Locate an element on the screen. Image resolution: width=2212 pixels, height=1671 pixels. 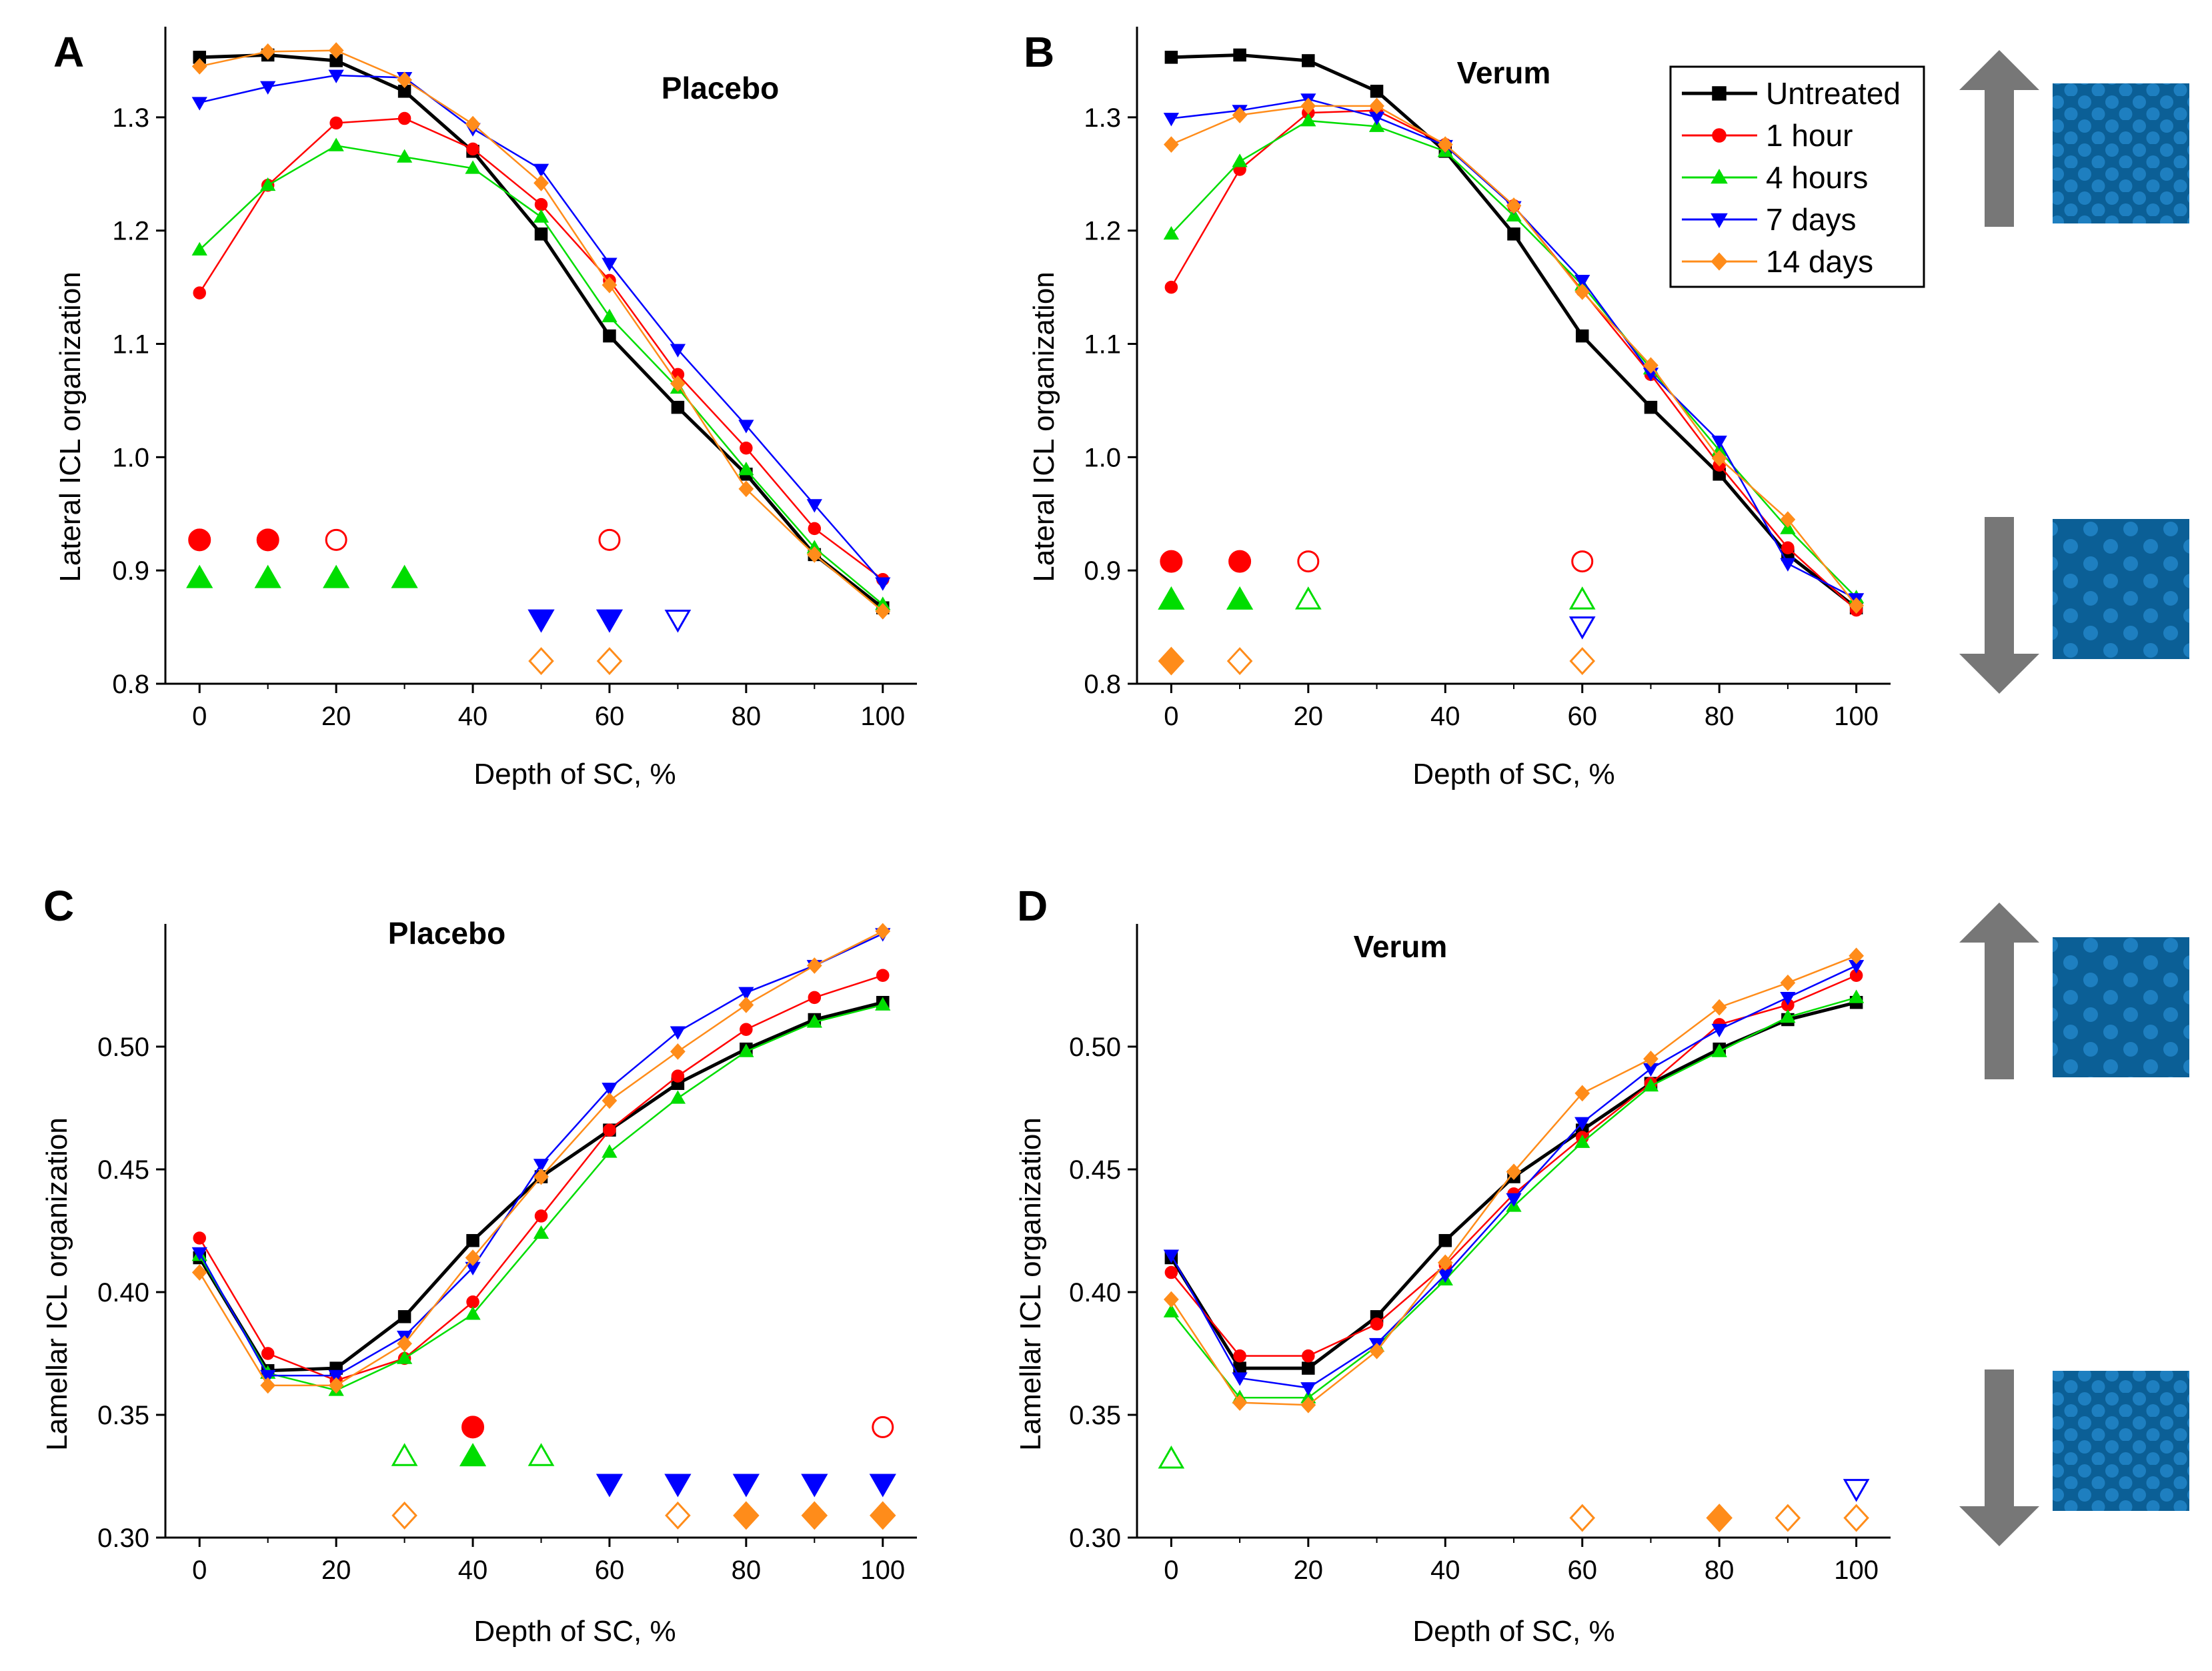
y-tick-label: 1.1 is located at coordinates (130, 345).